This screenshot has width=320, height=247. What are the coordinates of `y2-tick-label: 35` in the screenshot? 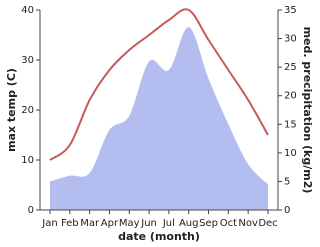 It's located at (290, 10).